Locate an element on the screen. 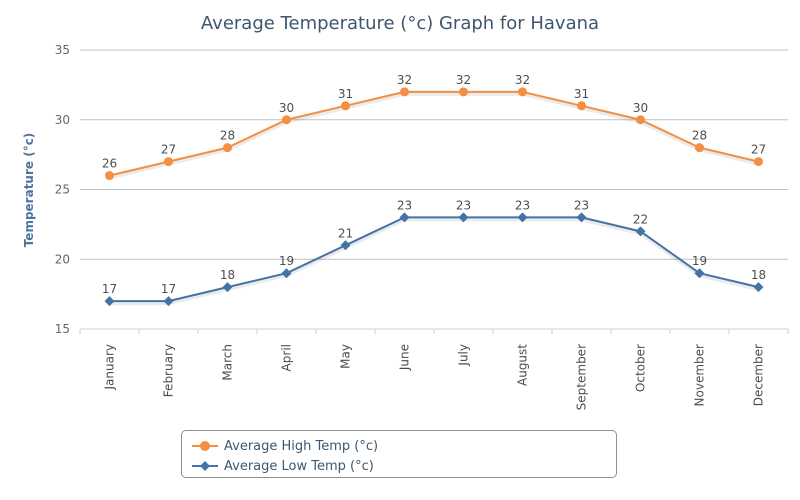  legend-item-low: Average Low Temp (°c) is located at coordinates (283, 466).